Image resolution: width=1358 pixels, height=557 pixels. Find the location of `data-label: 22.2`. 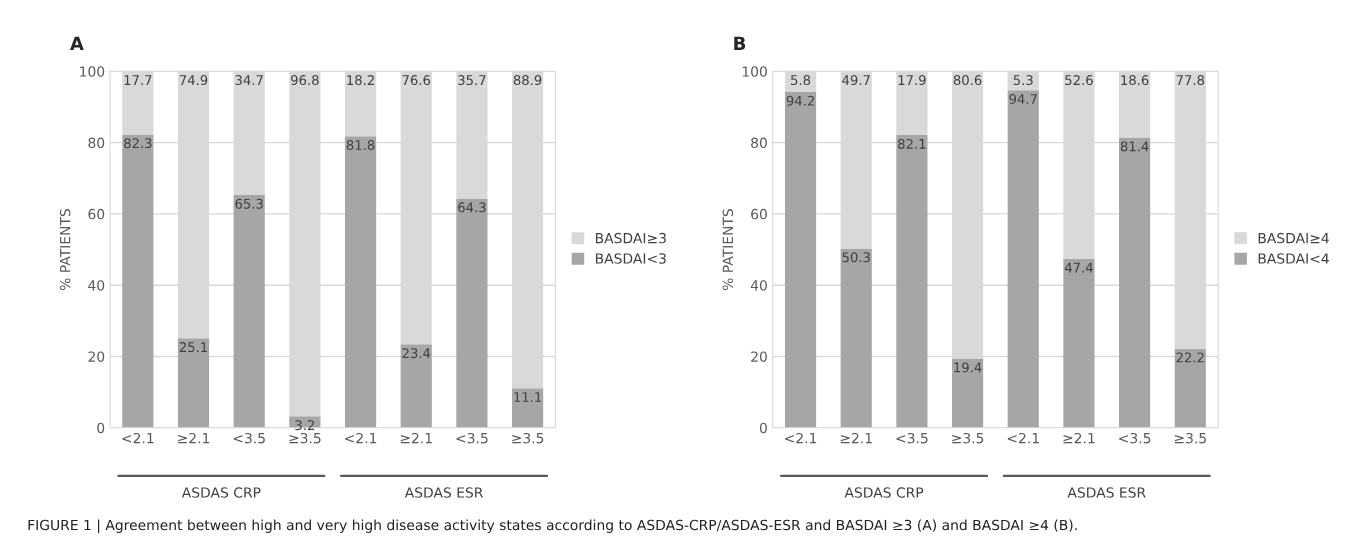

data-label: 22.2 is located at coordinates (1190, 357).